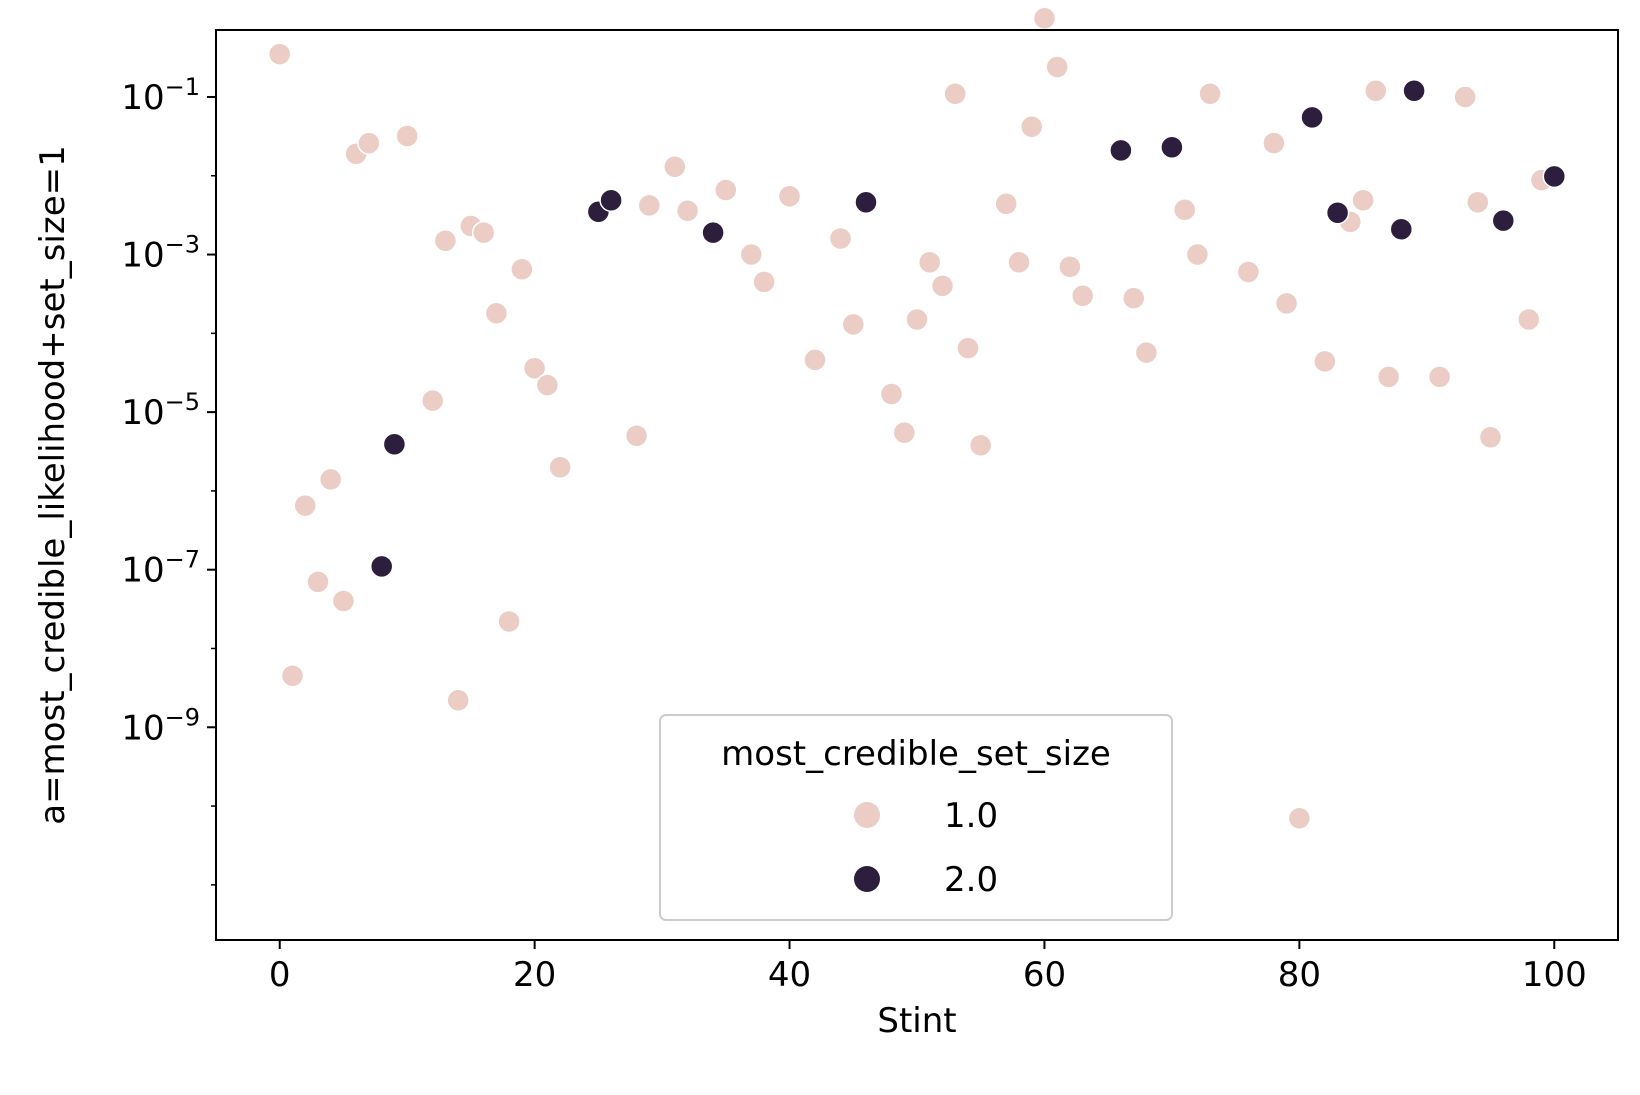 The width and height of the screenshot is (1640, 1095). Describe the element at coordinates (160, 95) in the screenshot. I see `y-tick-label: 10⁻¹` at that location.